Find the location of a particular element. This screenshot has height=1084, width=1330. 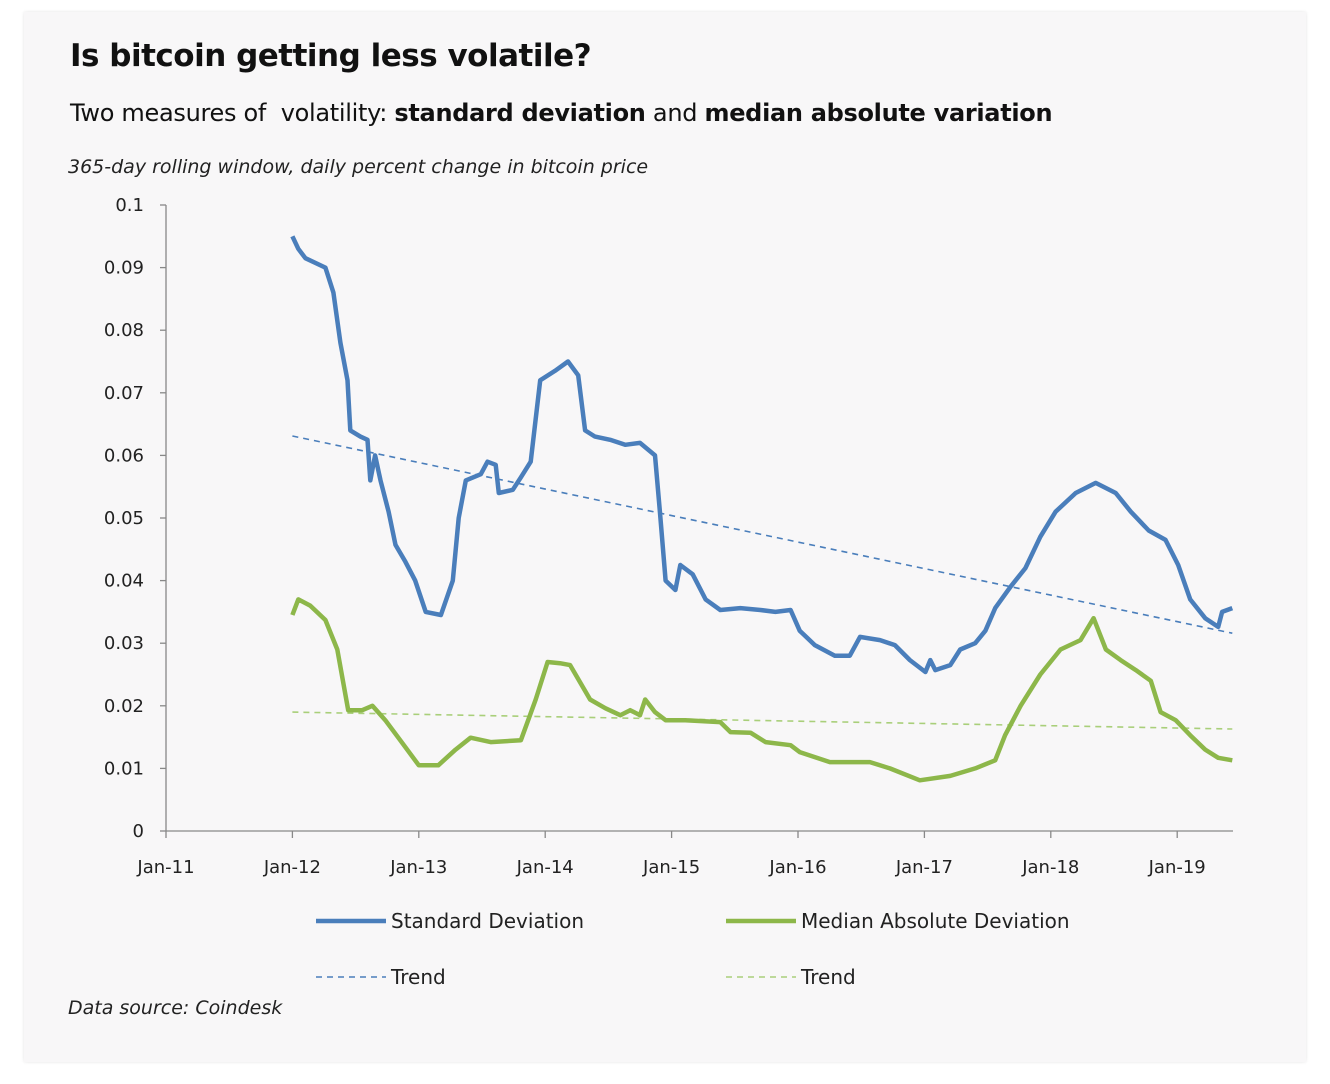

y-tick-label: 0 is located at coordinates (138, 831).